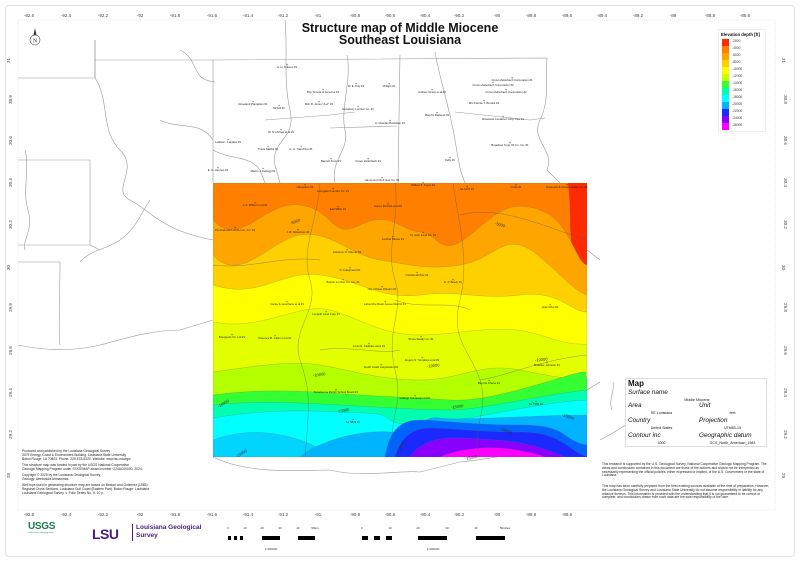  Describe the element at coordinates (390, 15) in the screenshot. I see `top-axis-label: -90.6` at that location.